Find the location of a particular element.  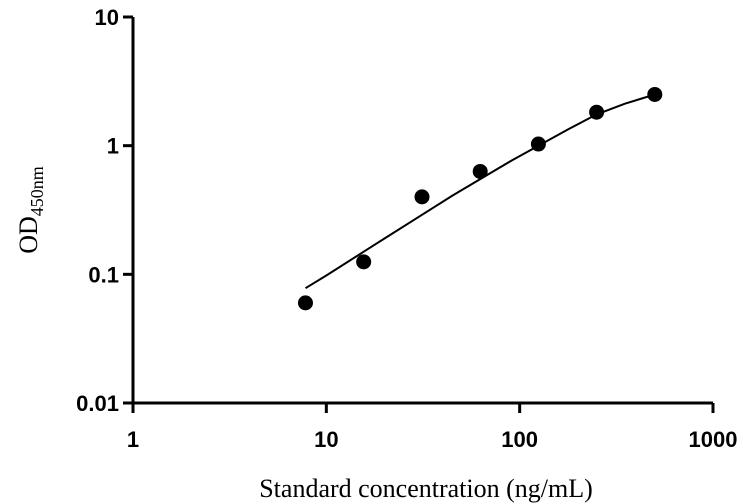

y-tick-label-3: 10 is located at coordinates (107, 17).